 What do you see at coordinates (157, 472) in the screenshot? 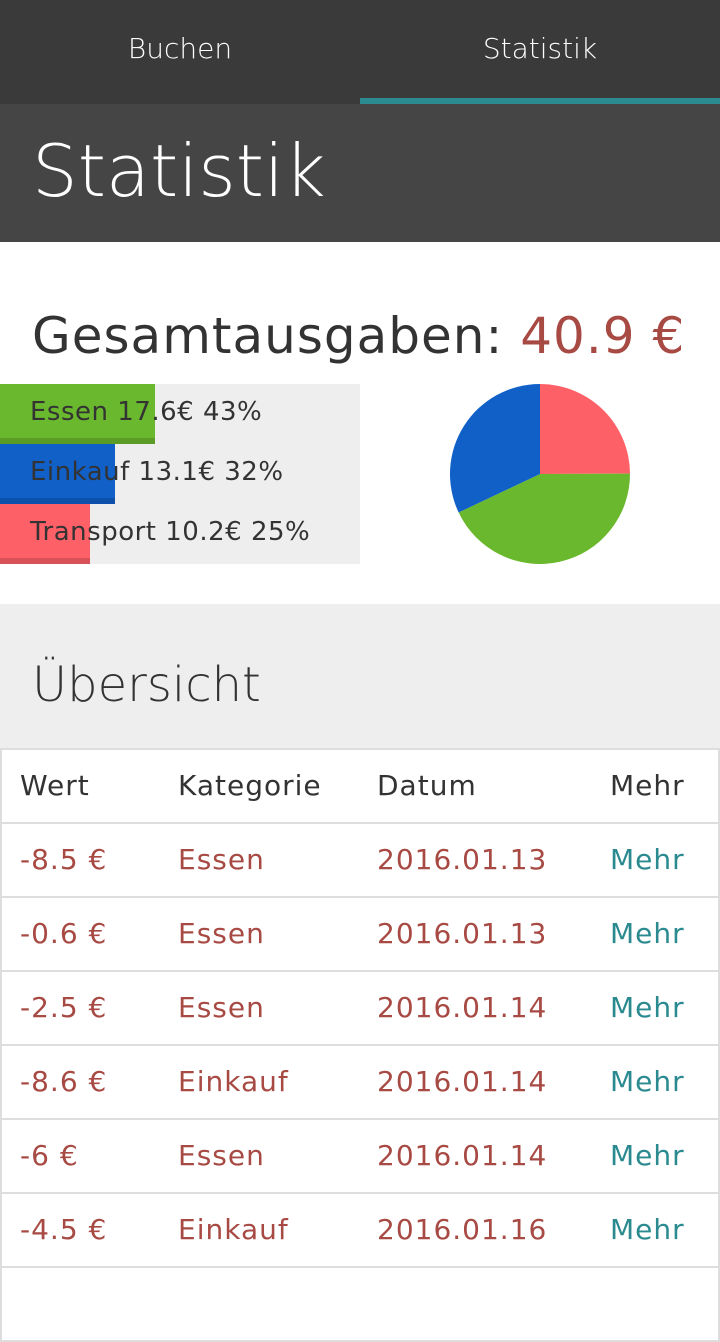
I see `bar-label-einkauf: Einkauf 13.1€ 32%` at bounding box center [157, 472].